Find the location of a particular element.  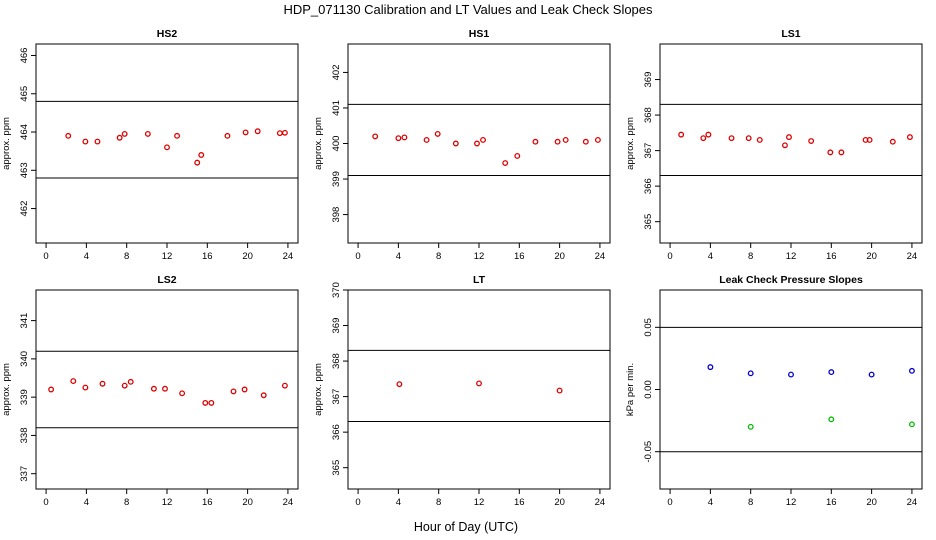

y-tick-label: 369 is located at coordinates (336, 326).